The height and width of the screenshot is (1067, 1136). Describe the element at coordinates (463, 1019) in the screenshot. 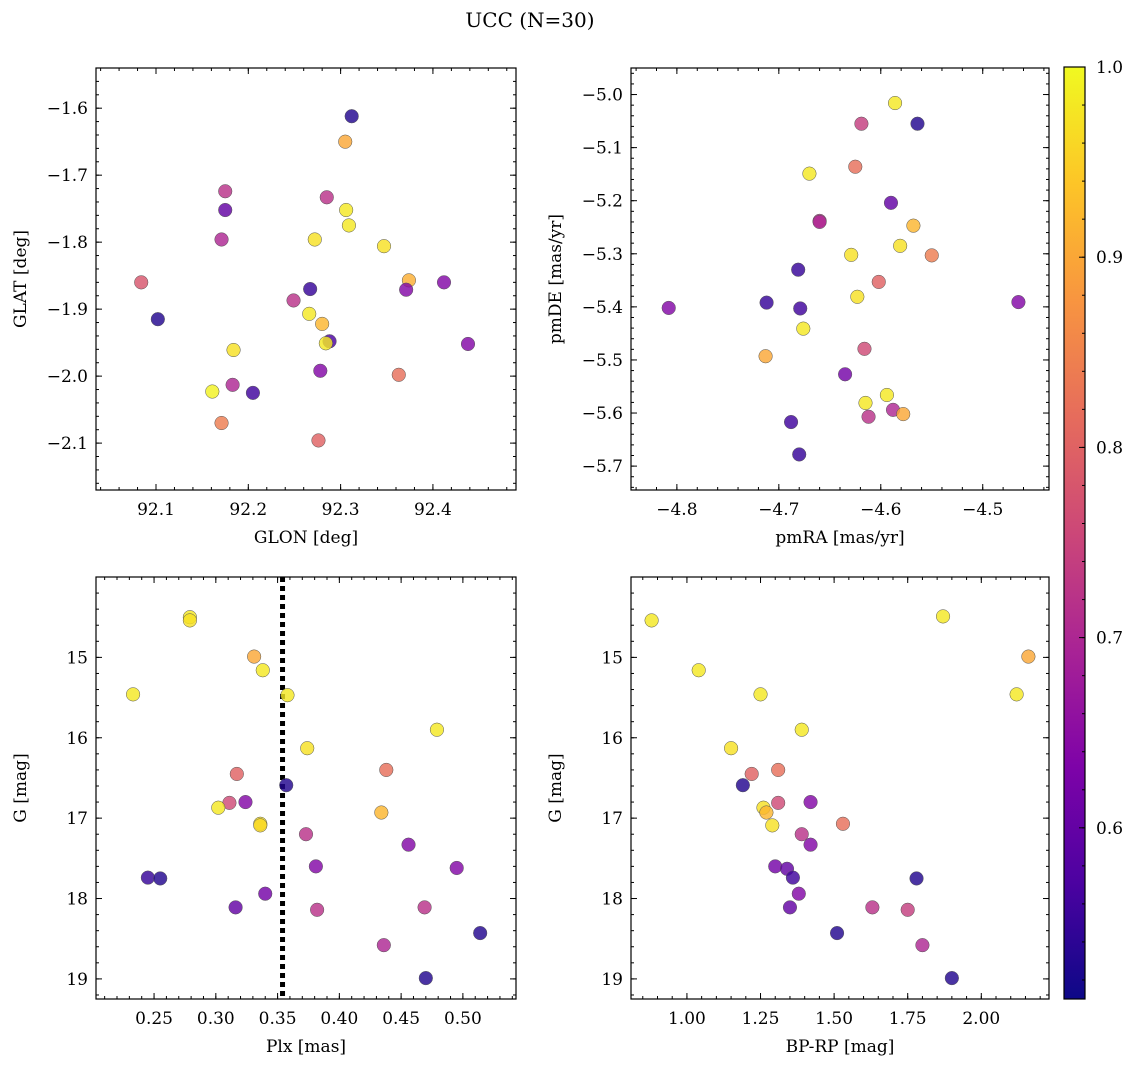

I see `x-tick-label: 0.50` at that location.